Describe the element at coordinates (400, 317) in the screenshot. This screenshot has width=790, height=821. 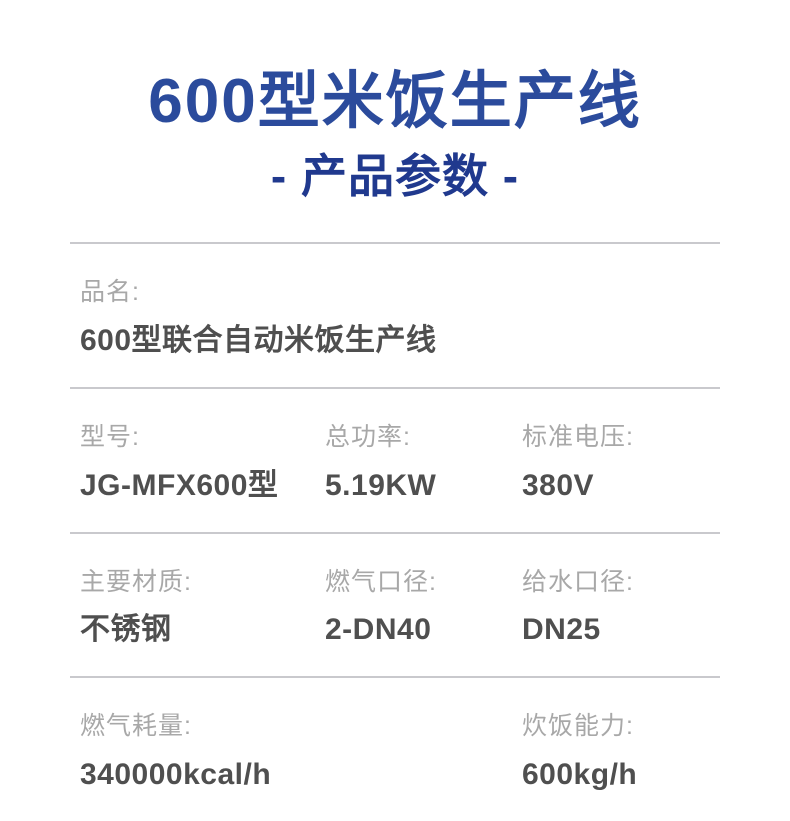
I see `spec-cell-product-name: 品名: 600型联合自动米饭生产线` at that location.